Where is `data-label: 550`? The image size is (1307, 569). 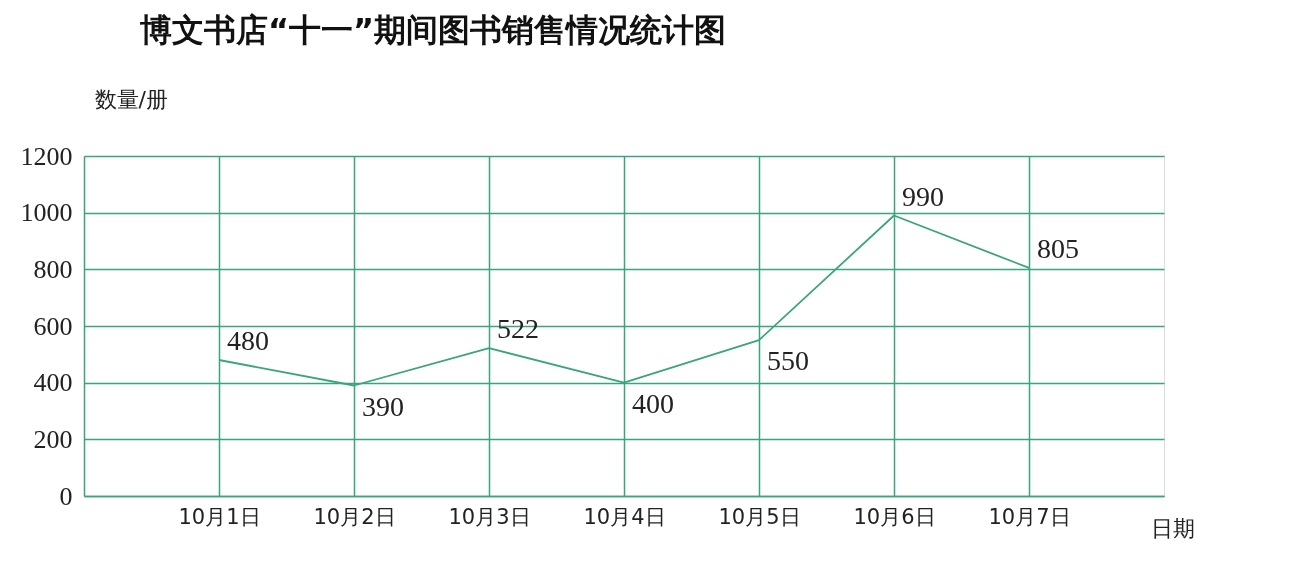 data-label: 550 is located at coordinates (788, 361).